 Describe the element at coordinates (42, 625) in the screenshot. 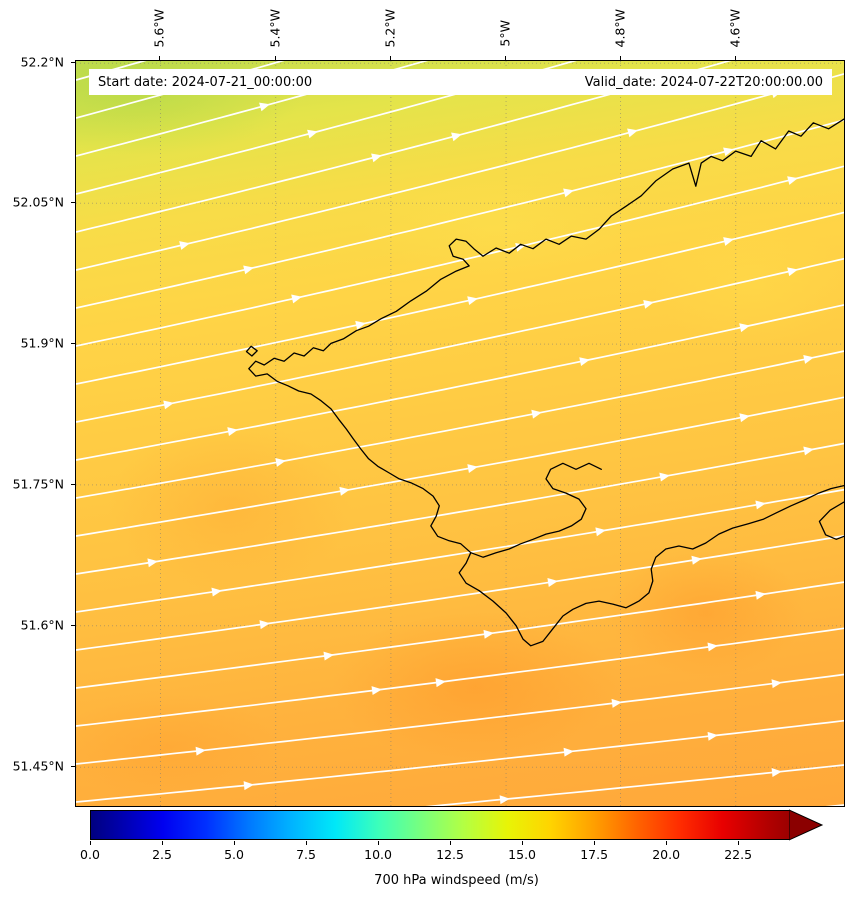

I see `latitude-tick-label: 51.6°N` at that location.